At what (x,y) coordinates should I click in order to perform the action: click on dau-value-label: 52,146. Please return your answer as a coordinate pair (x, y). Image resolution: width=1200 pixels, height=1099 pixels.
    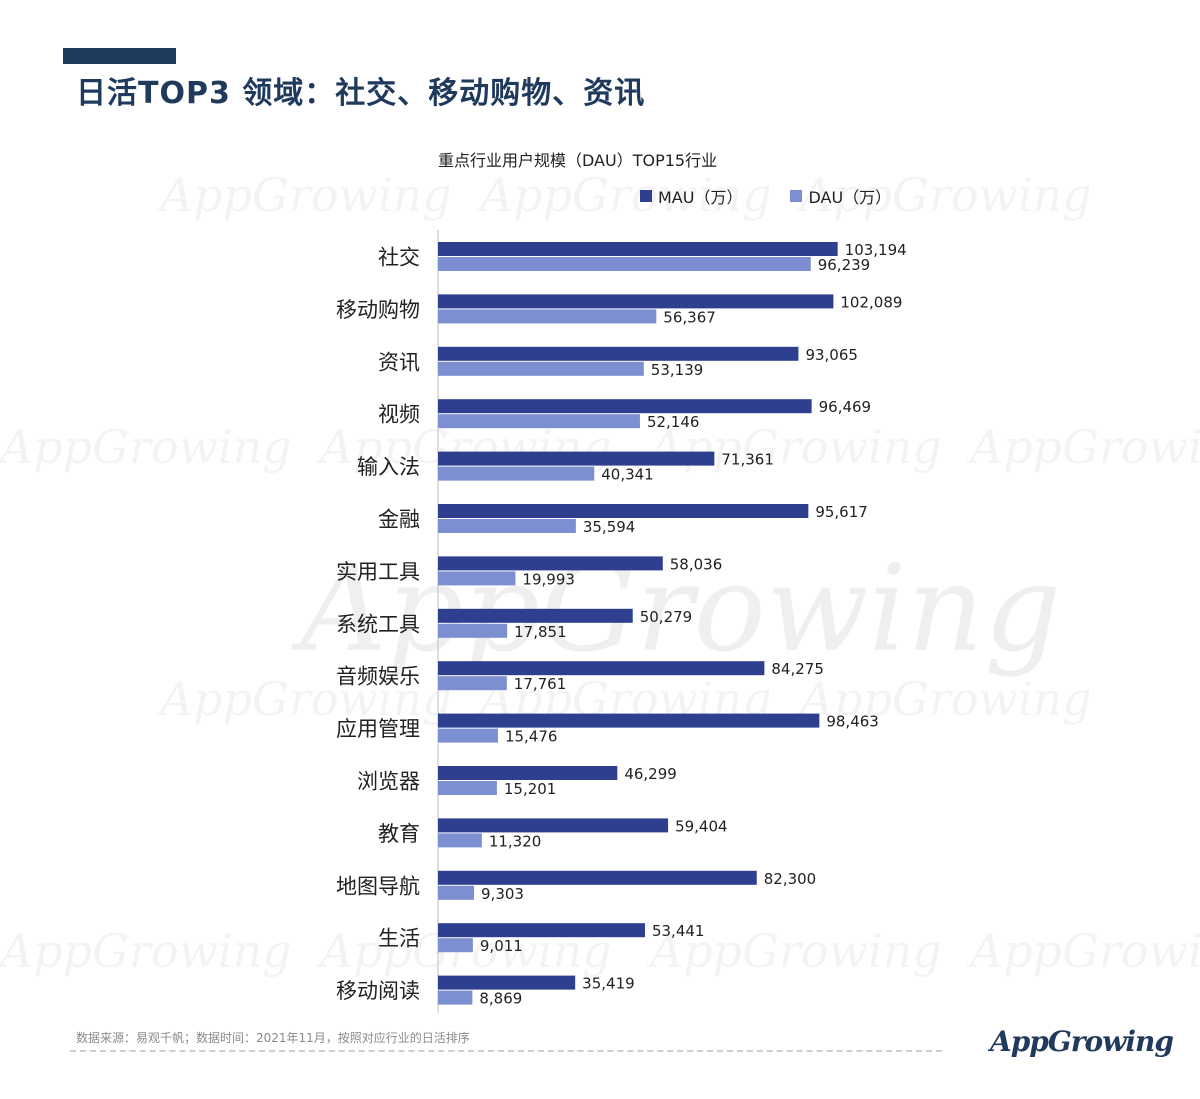
    Looking at the image, I should click on (673, 422).